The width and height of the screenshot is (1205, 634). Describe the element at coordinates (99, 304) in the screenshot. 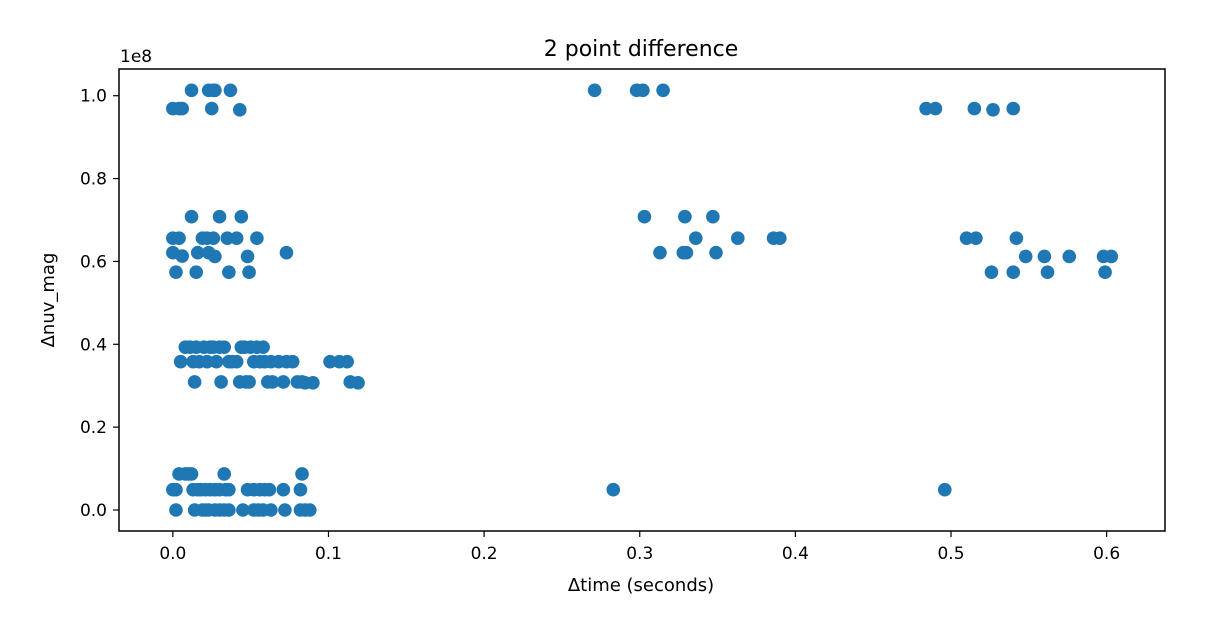

I see `y-axis: 0.0 0.2 0.4 0.6 0.8 1.0` at that location.